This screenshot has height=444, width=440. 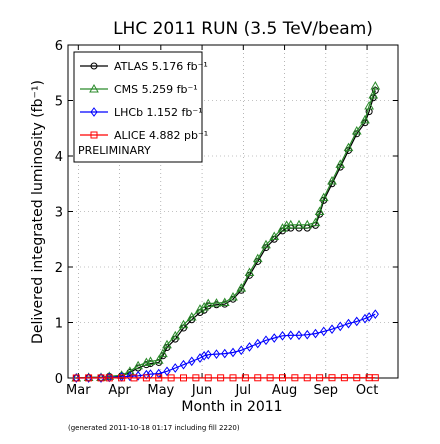 What do you see at coordinates (59, 379) in the screenshot?
I see `y-tick-label: 0` at bounding box center [59, 379].